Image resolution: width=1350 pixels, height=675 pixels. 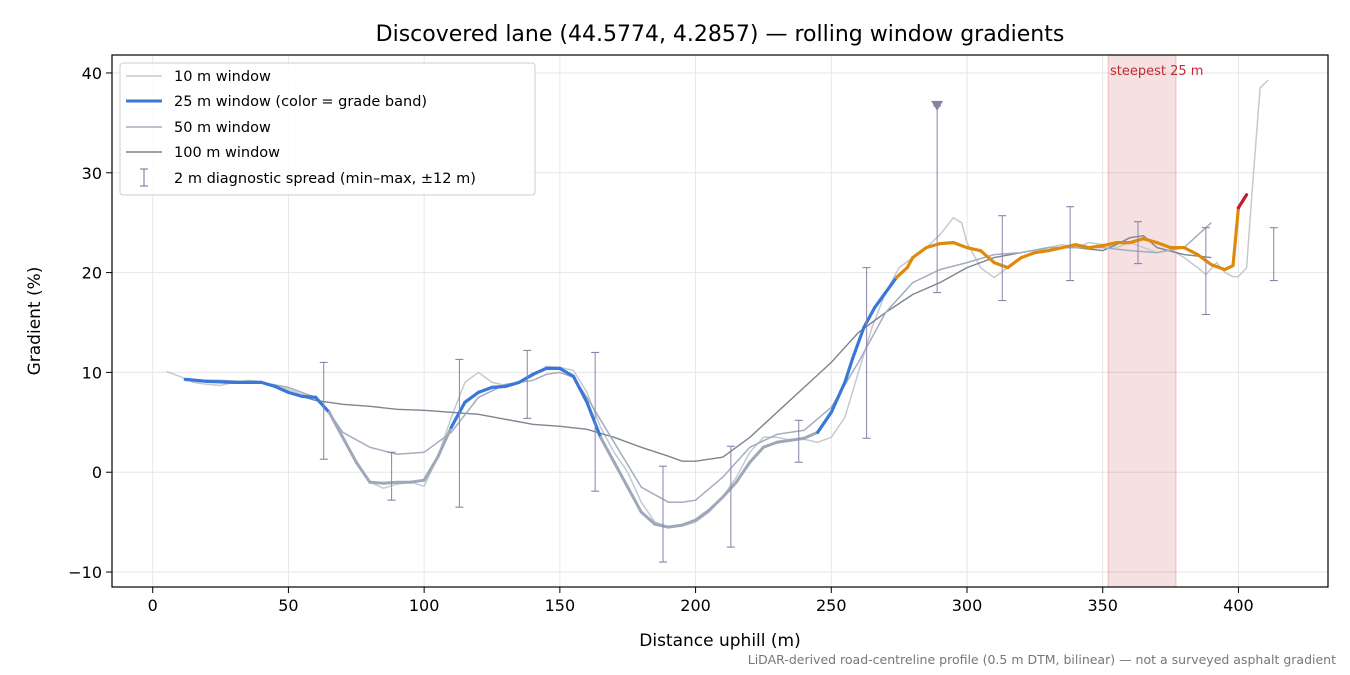 What do you see at coordinates (967, 605) in the screenshot?
I see `x-tick-label: 300` at bounding box center [967, 605].